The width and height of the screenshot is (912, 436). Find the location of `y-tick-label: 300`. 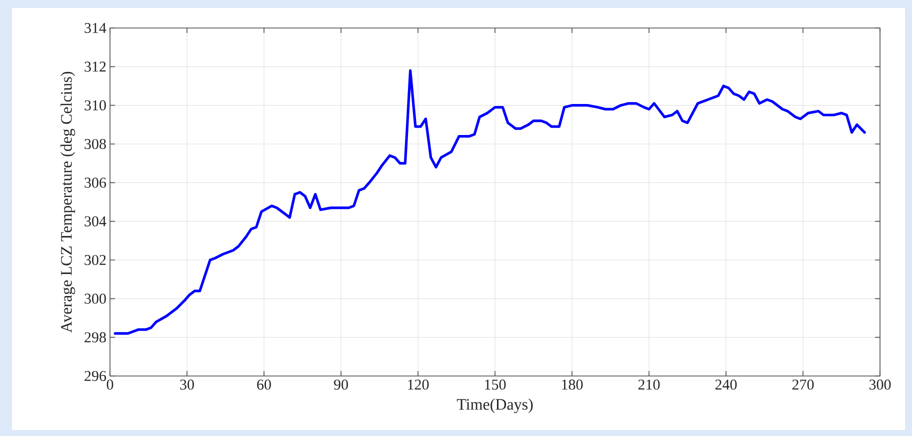

y-tick-label: 300 is located at coordinates (95, 299).